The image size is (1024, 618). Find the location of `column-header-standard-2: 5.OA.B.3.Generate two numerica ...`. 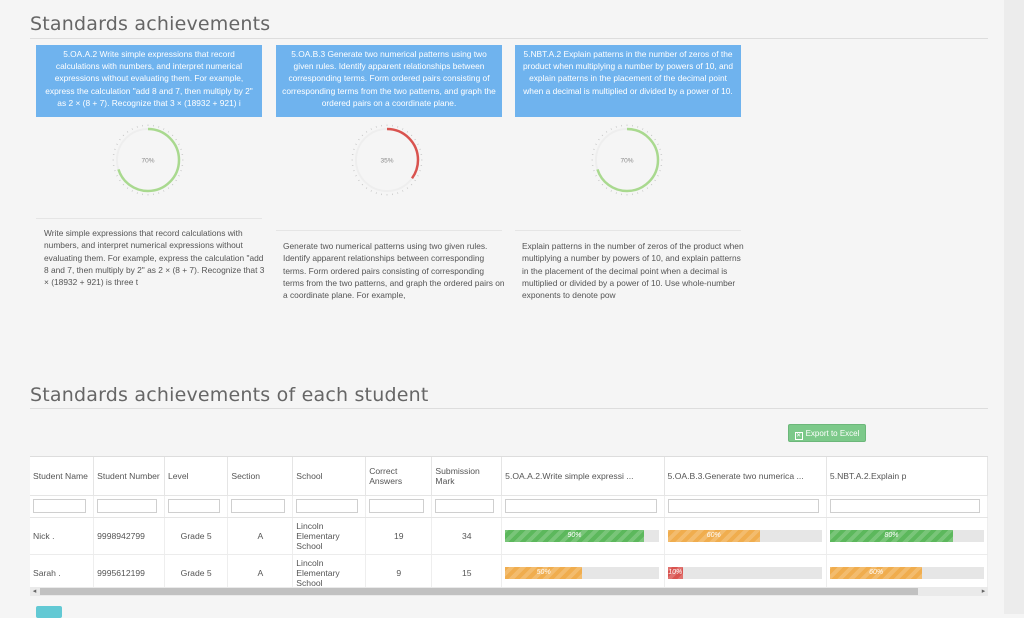

column-header-standard-2: 5.OA.B.3.Generate two numerica ... is located at coordinates (745, 476).